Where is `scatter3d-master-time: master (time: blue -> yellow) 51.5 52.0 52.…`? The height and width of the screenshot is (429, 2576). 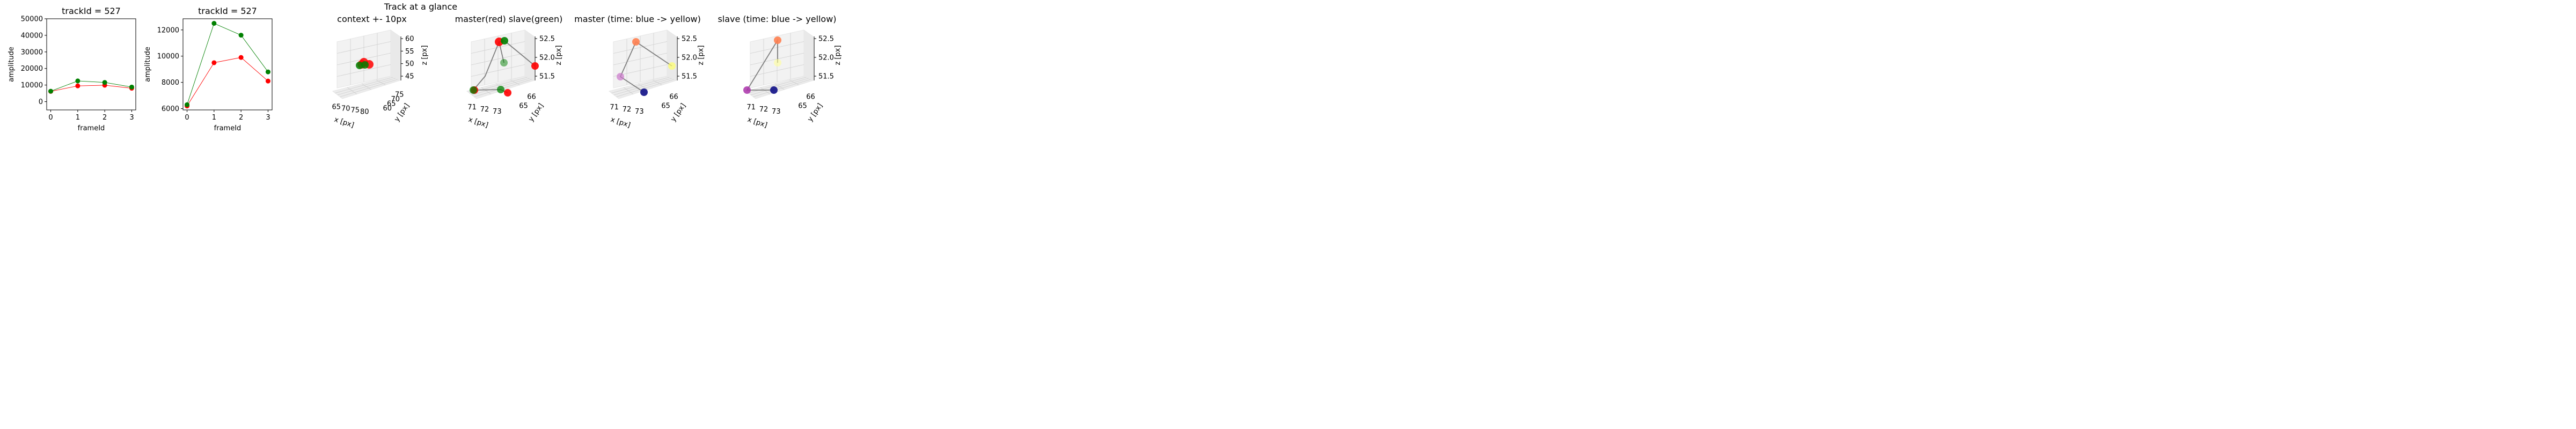 scatter3d-master-time: master (time: blue -> yellow) 51.5 52.0 52.… is located at coordinates (639, 72).